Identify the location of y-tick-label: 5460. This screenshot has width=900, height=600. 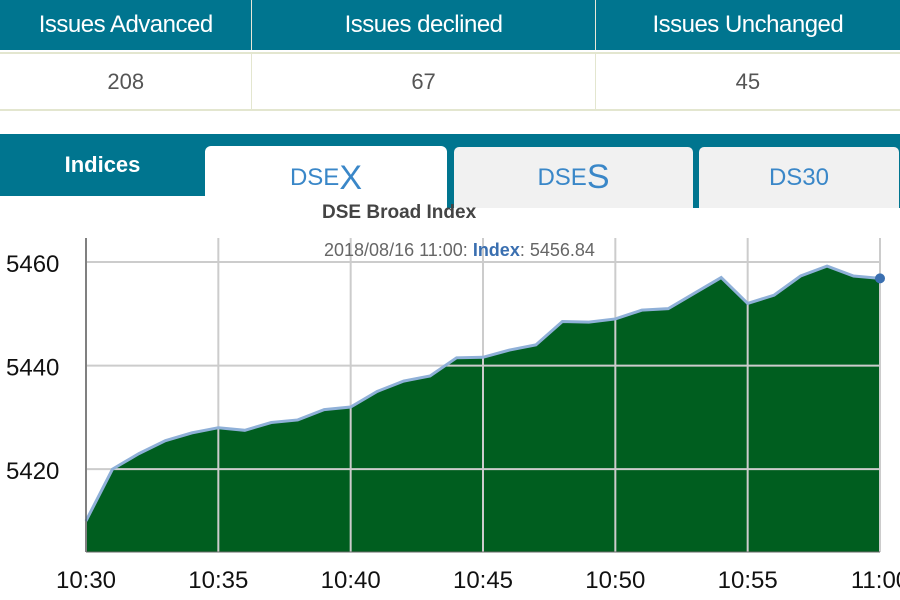
(32, 264).